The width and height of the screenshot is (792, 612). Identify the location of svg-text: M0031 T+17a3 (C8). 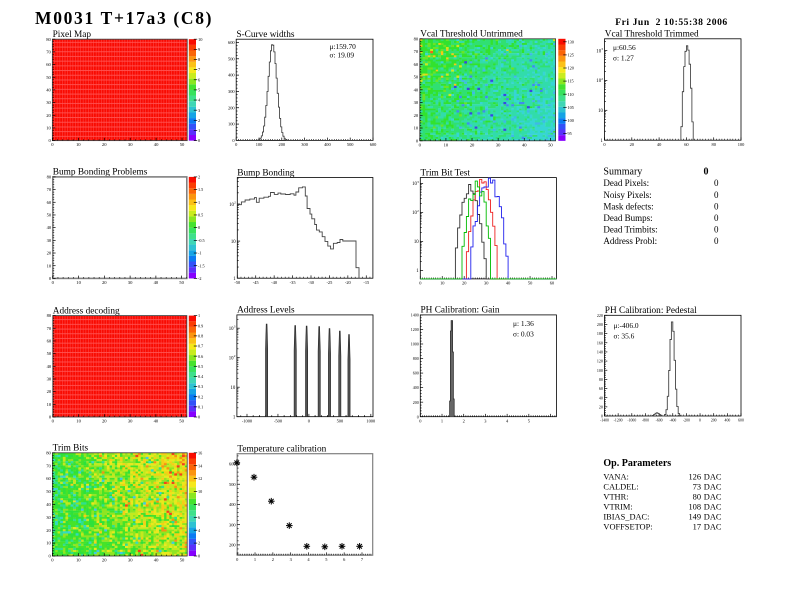
(123, 18).